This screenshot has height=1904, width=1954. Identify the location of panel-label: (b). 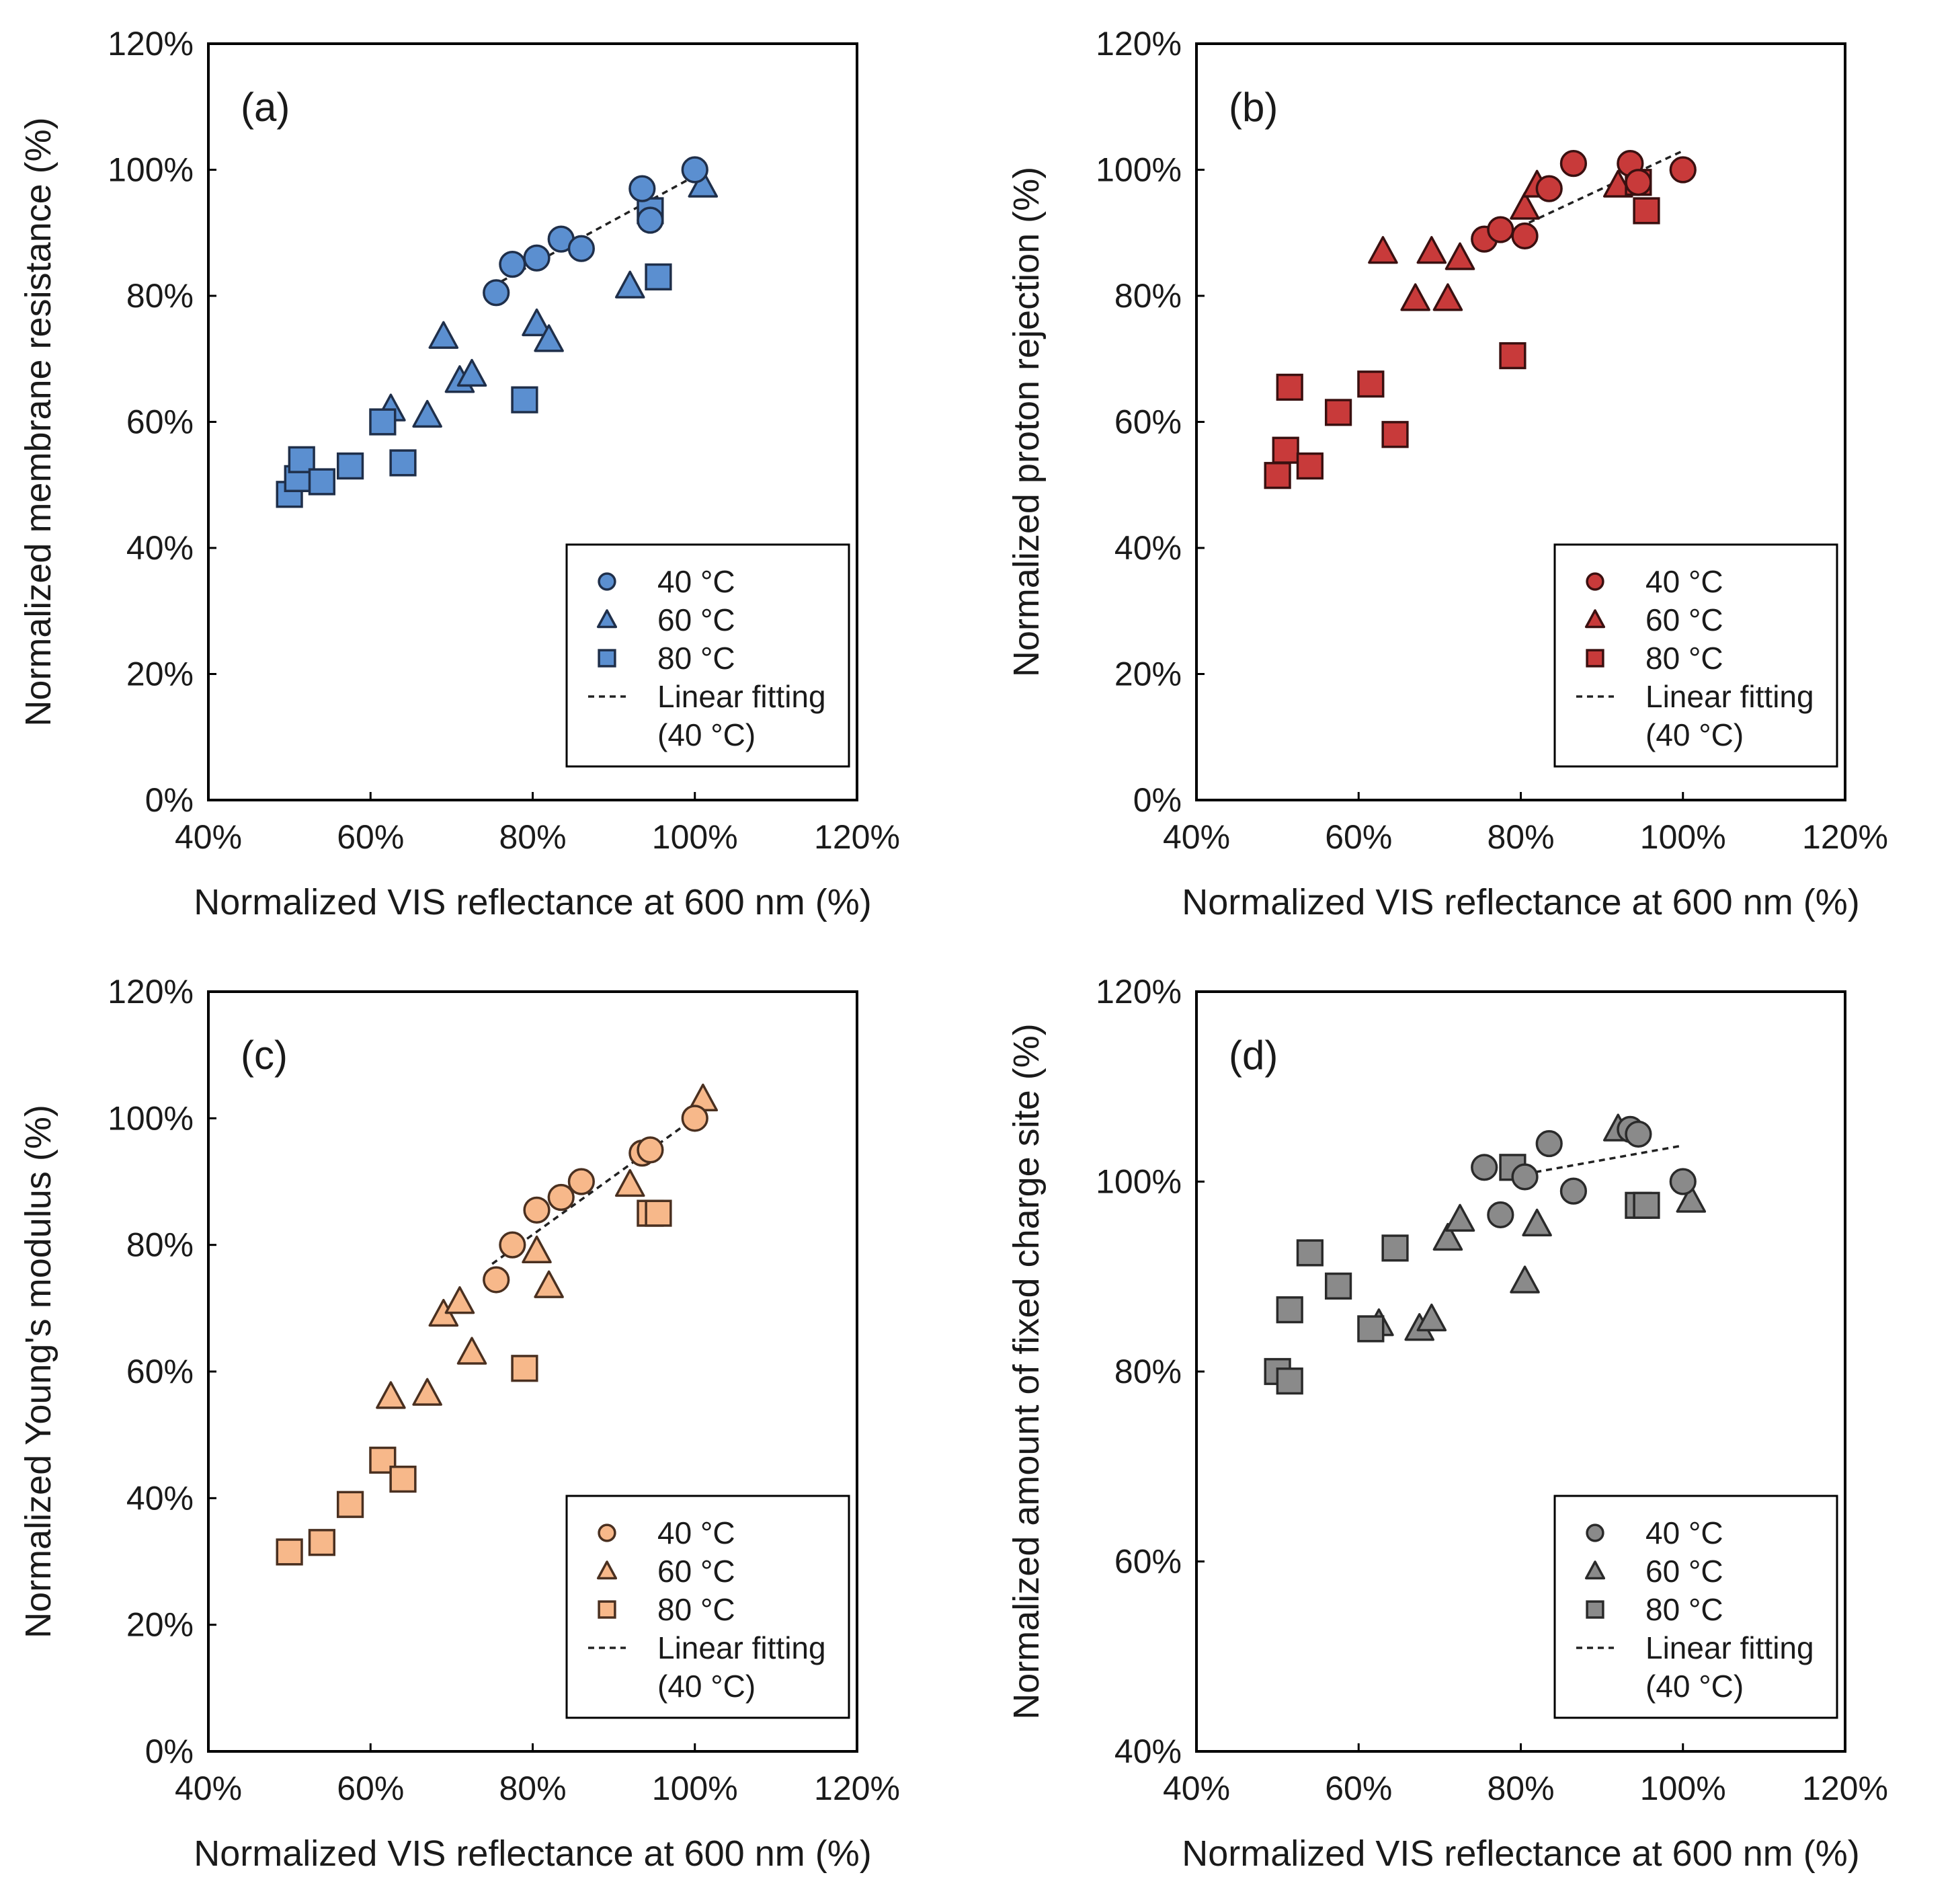
(1253, 107).